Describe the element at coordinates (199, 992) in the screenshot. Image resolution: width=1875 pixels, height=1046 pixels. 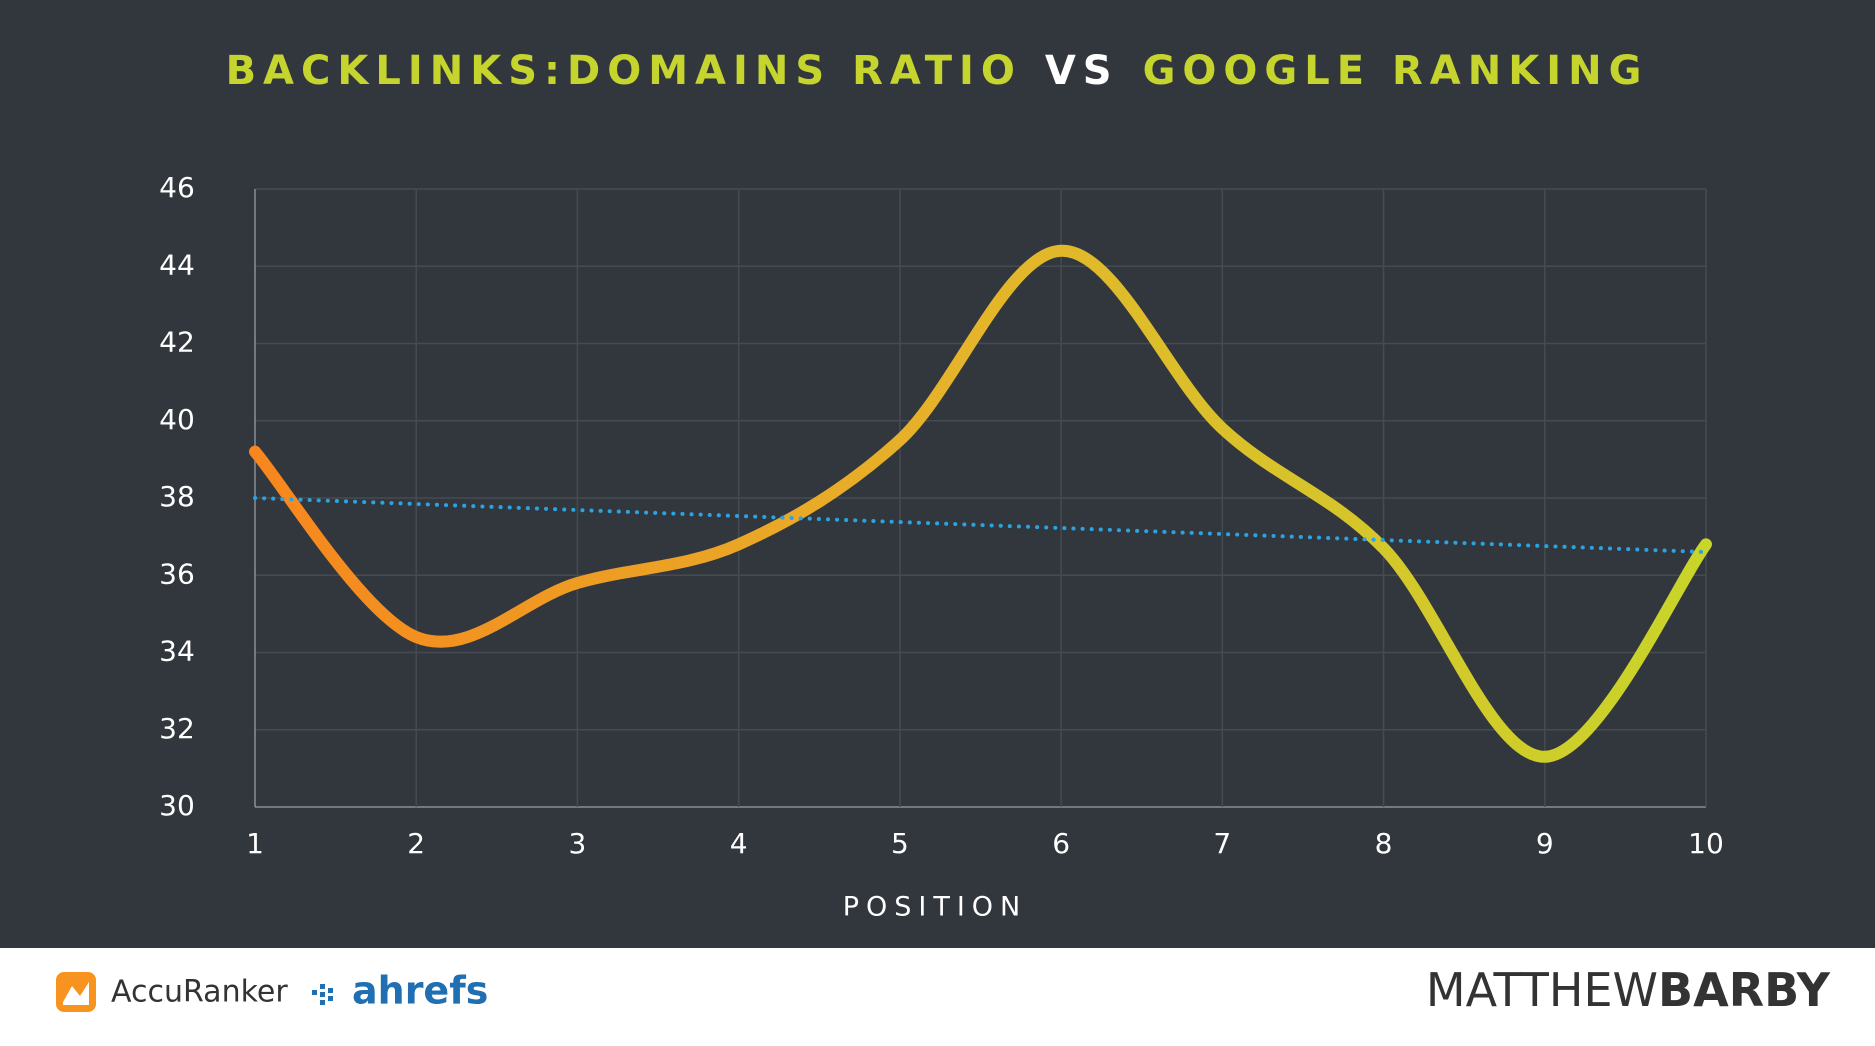
I see `accuranker-logo: AccuRanker` at that location.